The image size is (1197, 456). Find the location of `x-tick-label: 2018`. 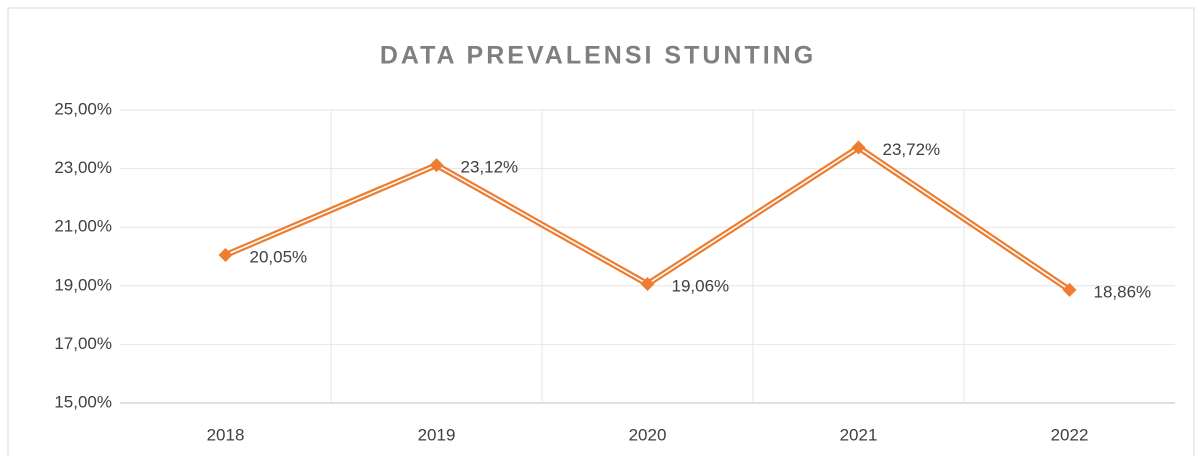

x-tick-label: 2018 is located at coordinates (226, 434).